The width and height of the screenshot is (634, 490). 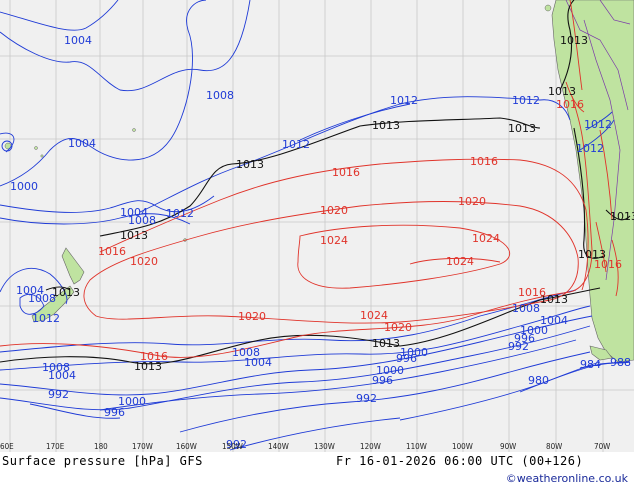 What do you see at coordinates (538, 380) in the screenshot?
I see `isobar-label-low: 980` at bounding box center [538, 380].